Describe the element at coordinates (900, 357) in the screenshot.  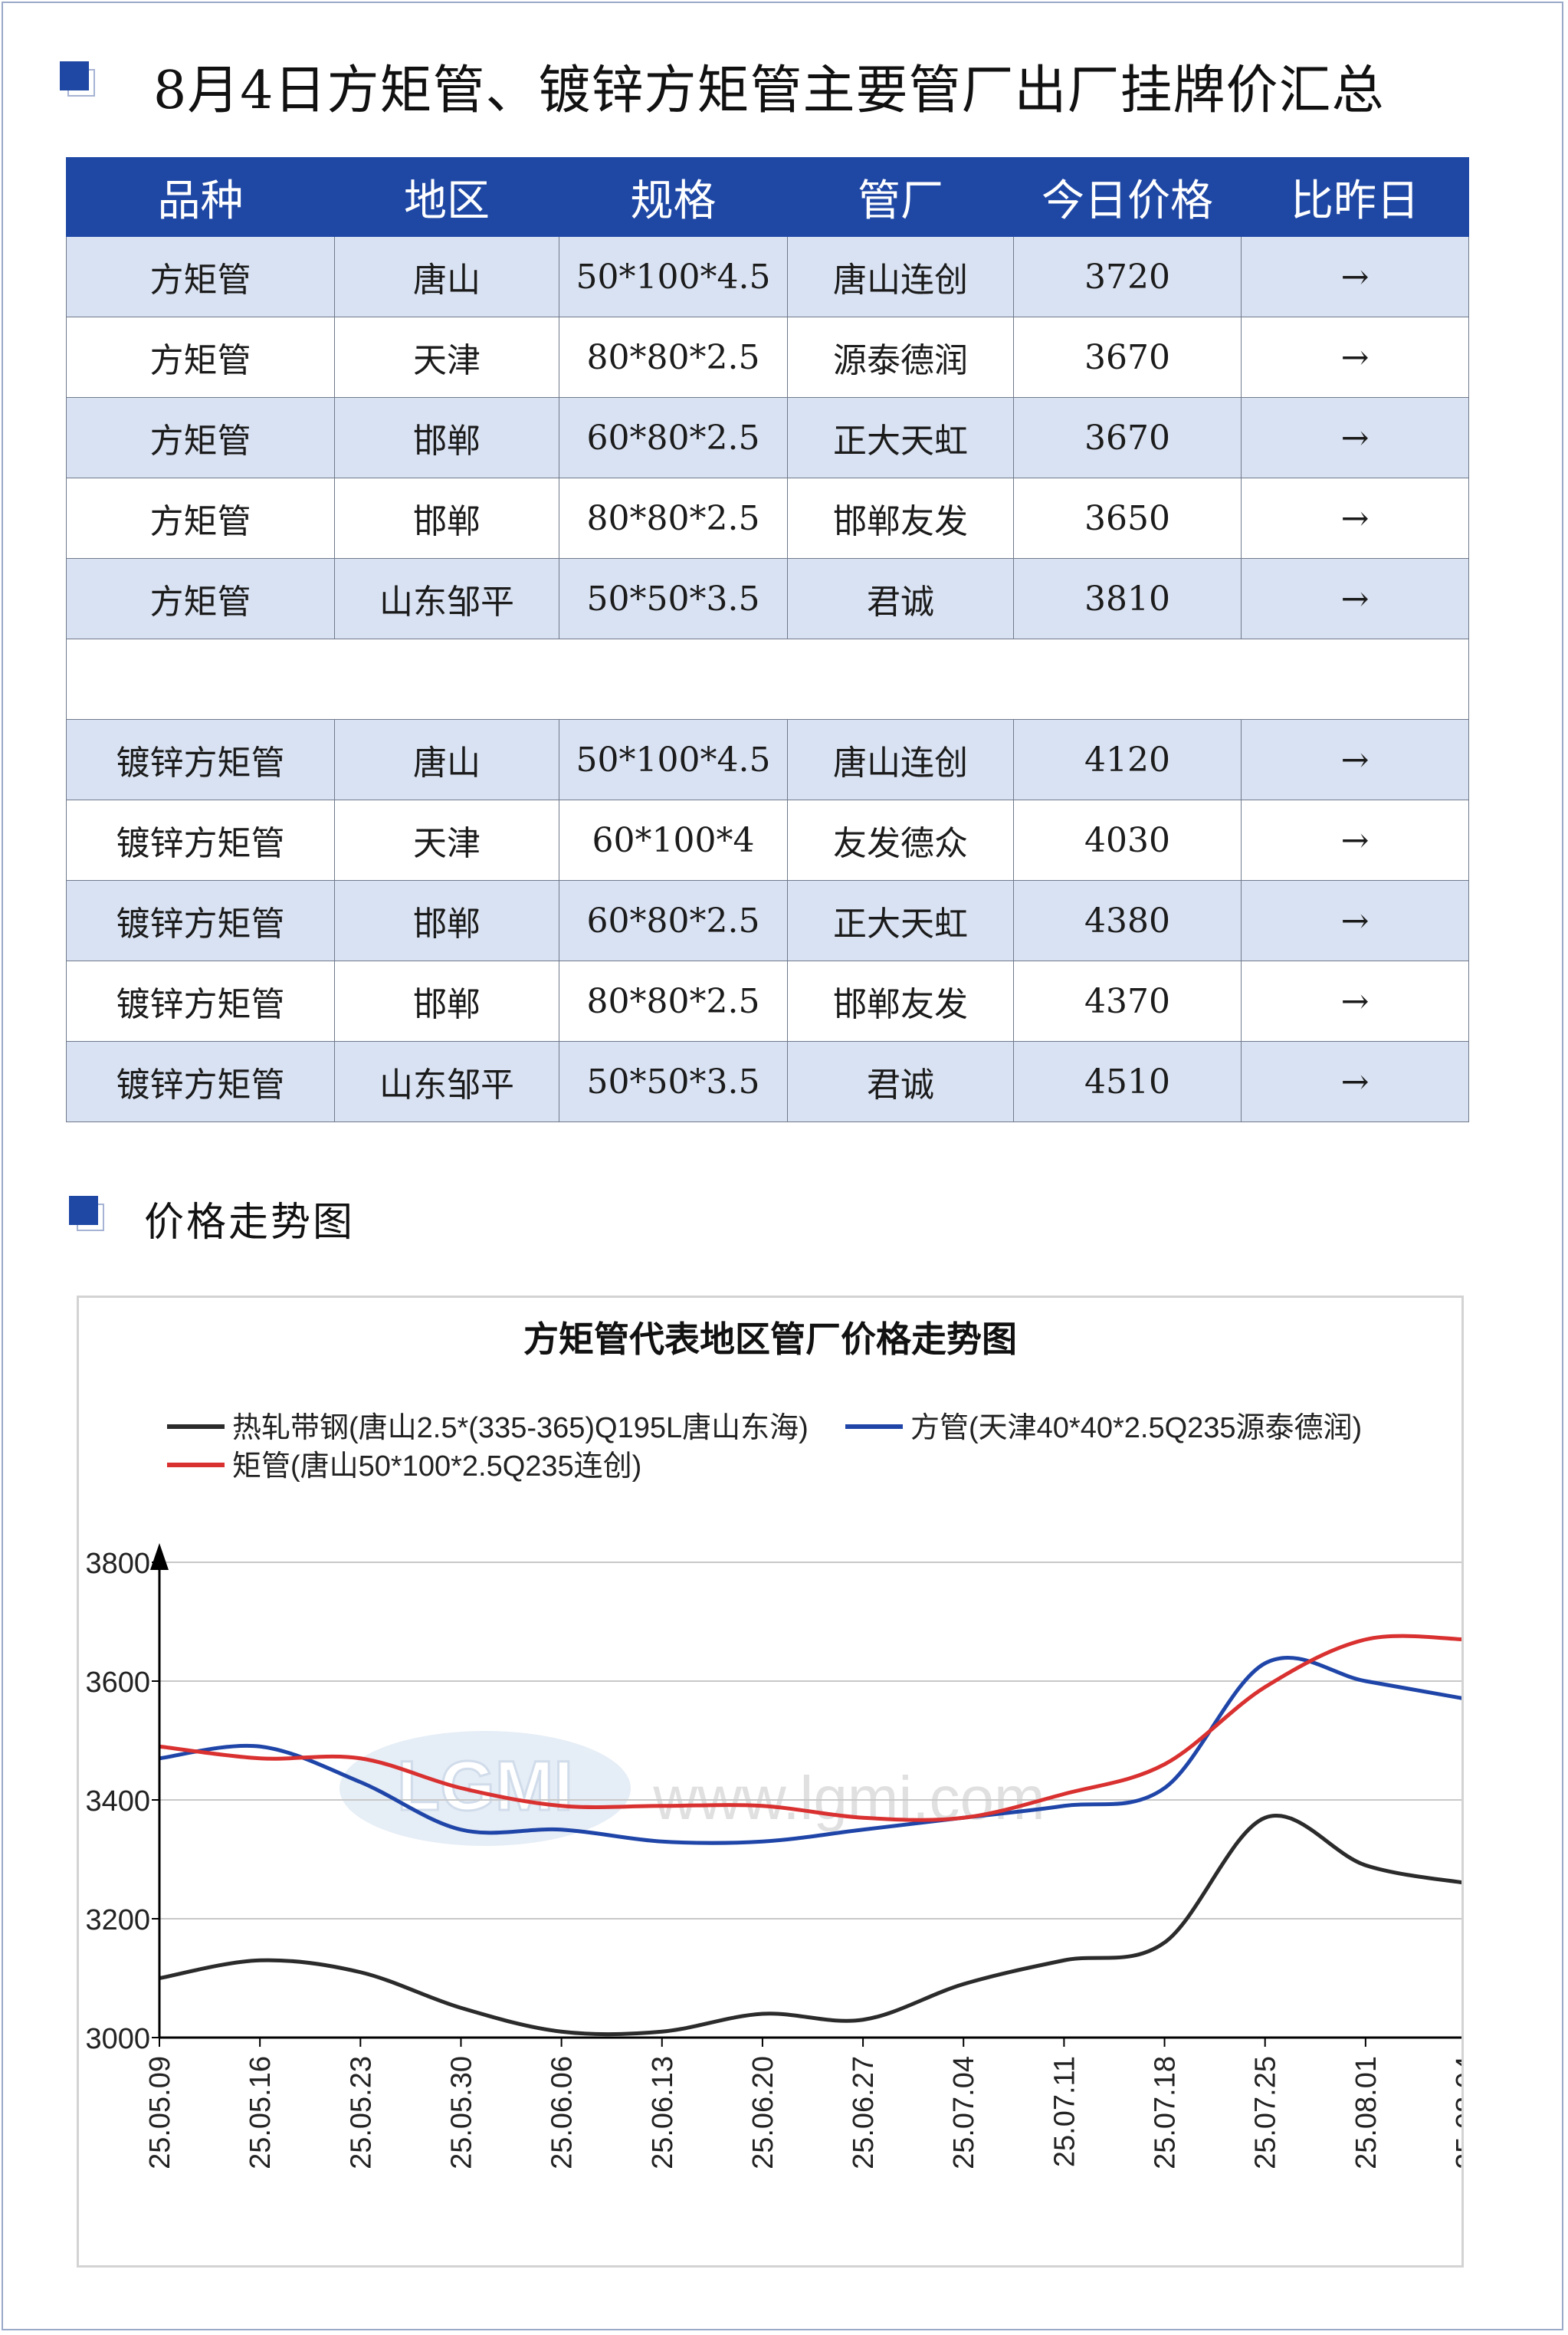
I see `table-cell: 源泰德润` at that location.